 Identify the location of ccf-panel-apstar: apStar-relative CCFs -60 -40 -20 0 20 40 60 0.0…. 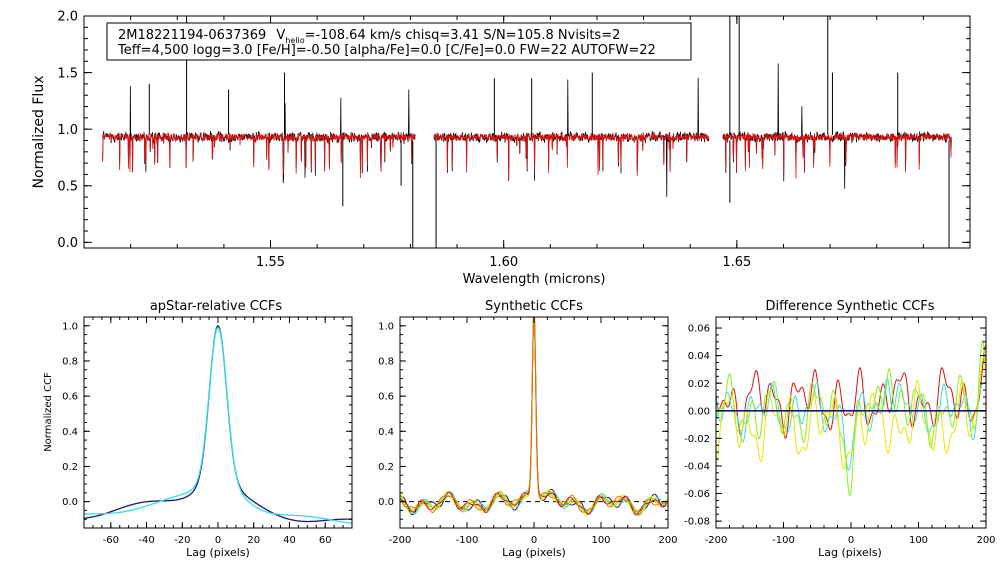
(198, 429).